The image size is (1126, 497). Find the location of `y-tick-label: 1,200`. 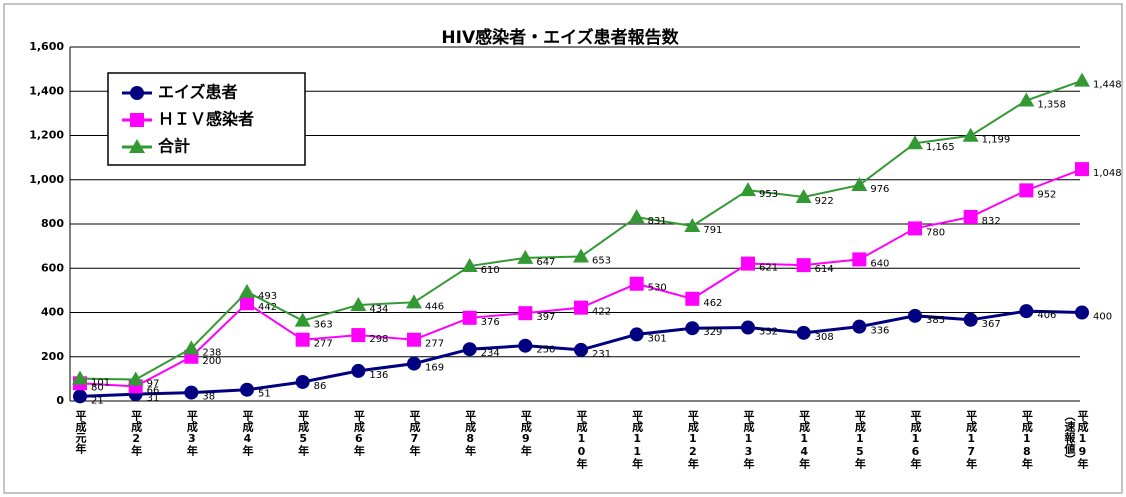

y-tick-label: 1,200 is located at coordinates (46, 135).